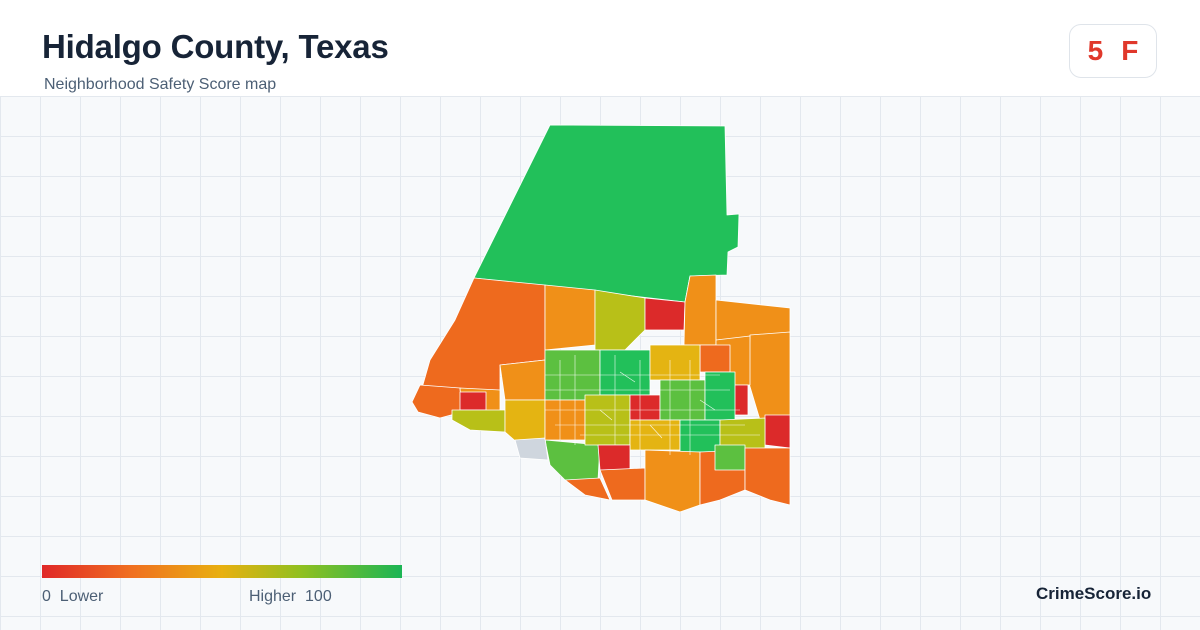  I want to click on legend-max-label: Higher 100, so click(290, 597).